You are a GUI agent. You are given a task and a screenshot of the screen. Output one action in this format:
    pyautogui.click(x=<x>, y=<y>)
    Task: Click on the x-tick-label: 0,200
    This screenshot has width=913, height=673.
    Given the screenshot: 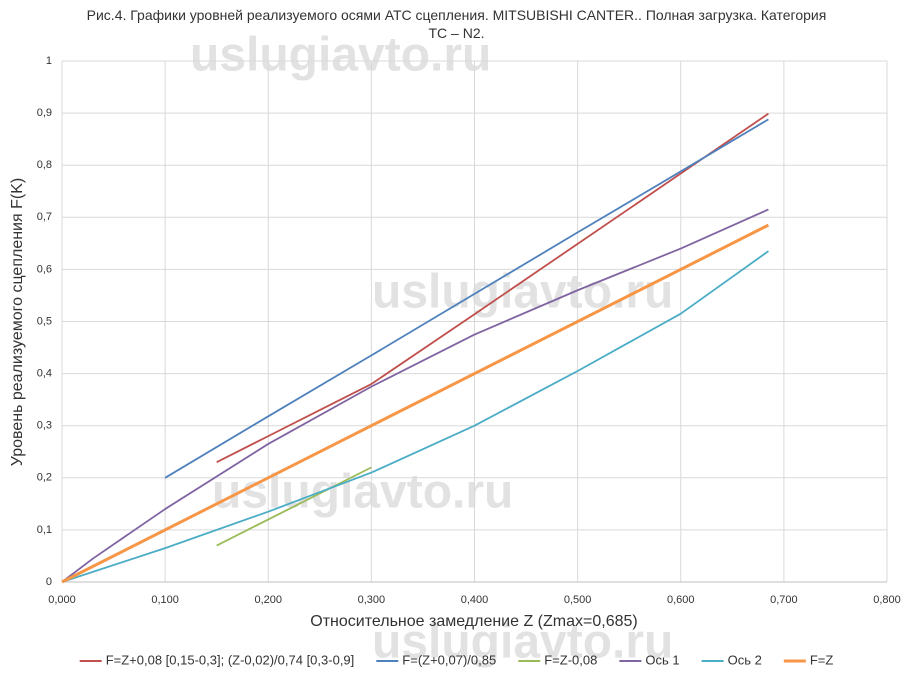 What is the action you would take?
    pyautogui.click(x=268, y=600)
    